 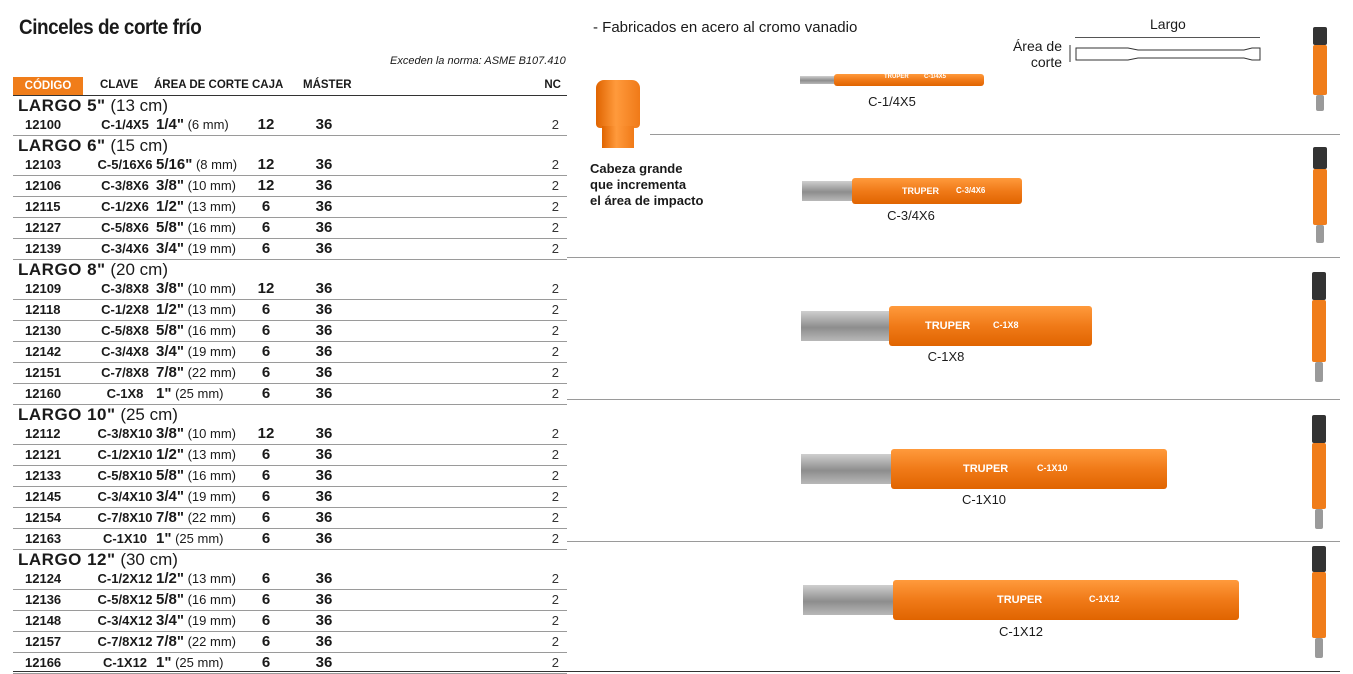 I want to click on norm-note: Exceden la norma: ASME B107.410, so click(x=478, y=61).